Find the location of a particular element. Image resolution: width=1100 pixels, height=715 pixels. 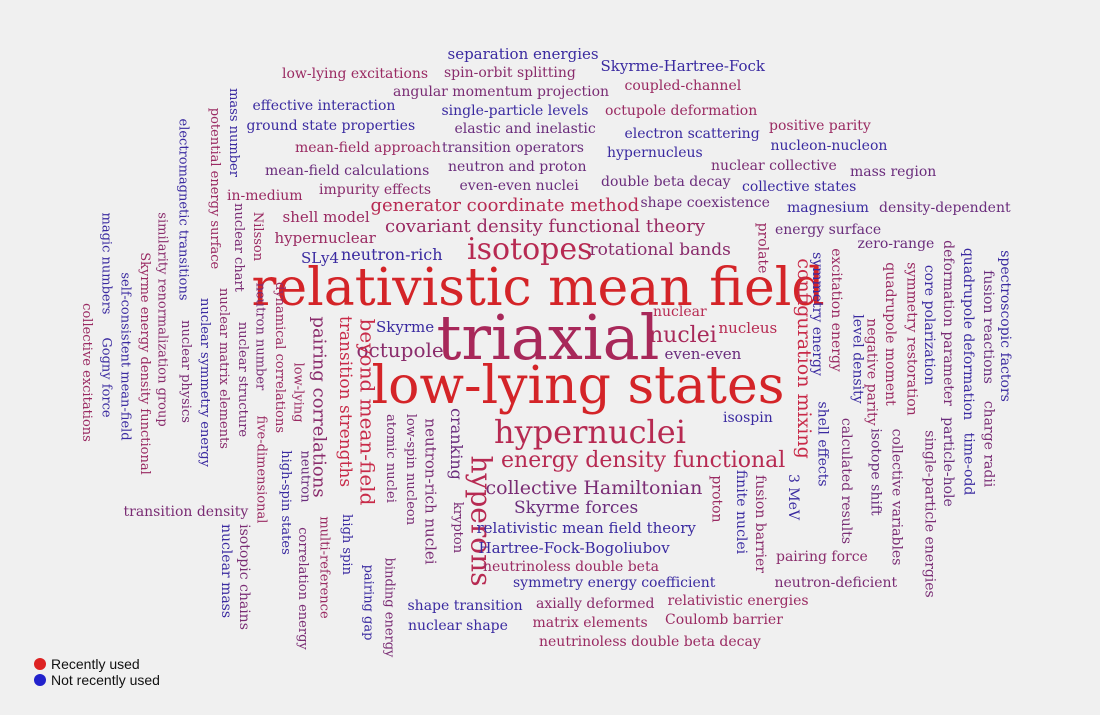

legend-label-recent: Recently used is located at coordinates (95, 664).